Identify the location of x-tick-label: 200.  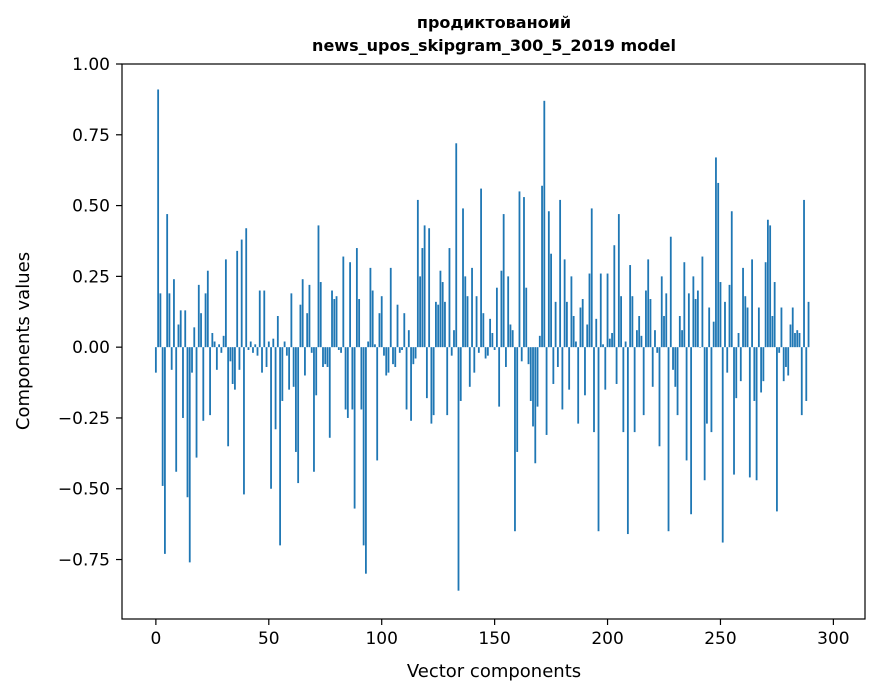
(607, 639).